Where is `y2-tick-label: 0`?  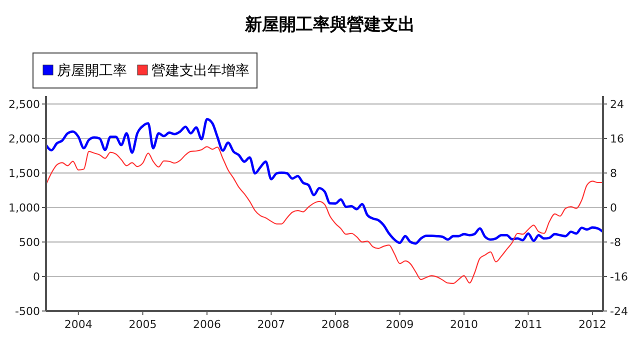
y2-tick-label: 0 is located at coordinates (613, 208).